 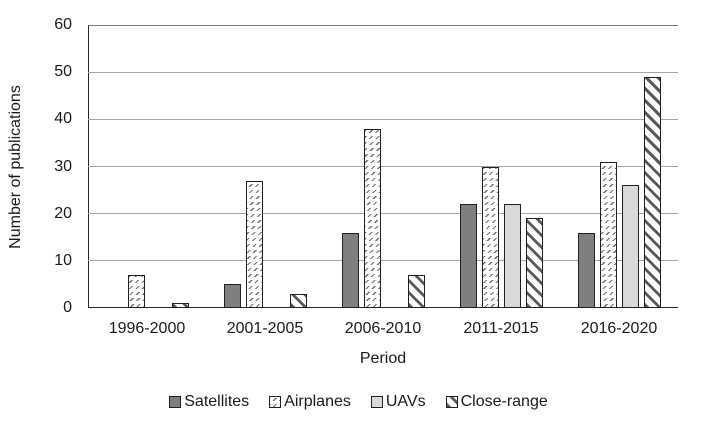 What do you see at coordinates (504, 401) in the screenshot?
I see `legend-label: Close-range` at bounding box center [504, 401].